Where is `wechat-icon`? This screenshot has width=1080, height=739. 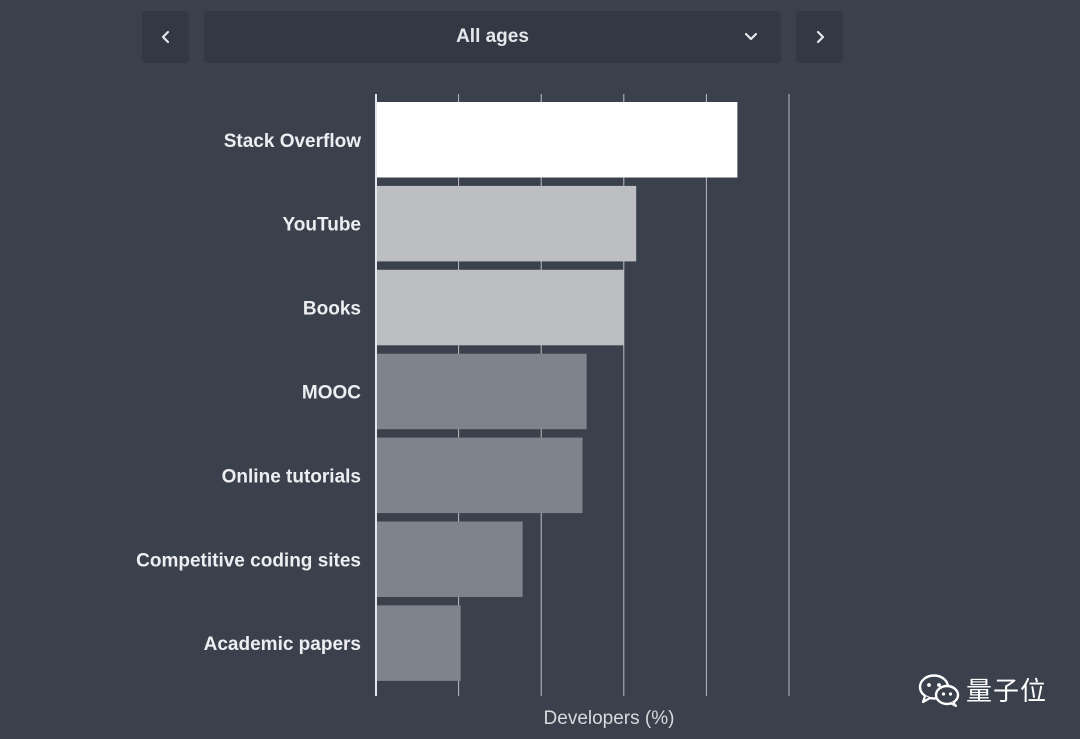
wechat-icon is located at coordinates (939, 690).